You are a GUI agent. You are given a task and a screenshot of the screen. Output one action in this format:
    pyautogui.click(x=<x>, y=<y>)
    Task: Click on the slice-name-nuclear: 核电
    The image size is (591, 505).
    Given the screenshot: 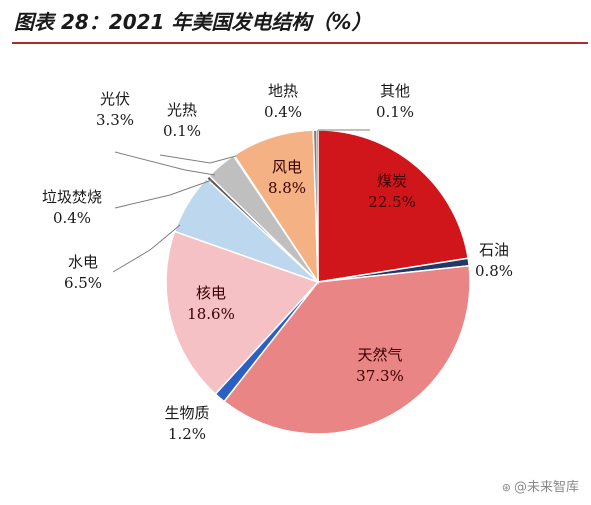 What is the action you would take?
    pyautogui.click(x=211, y=293)
    